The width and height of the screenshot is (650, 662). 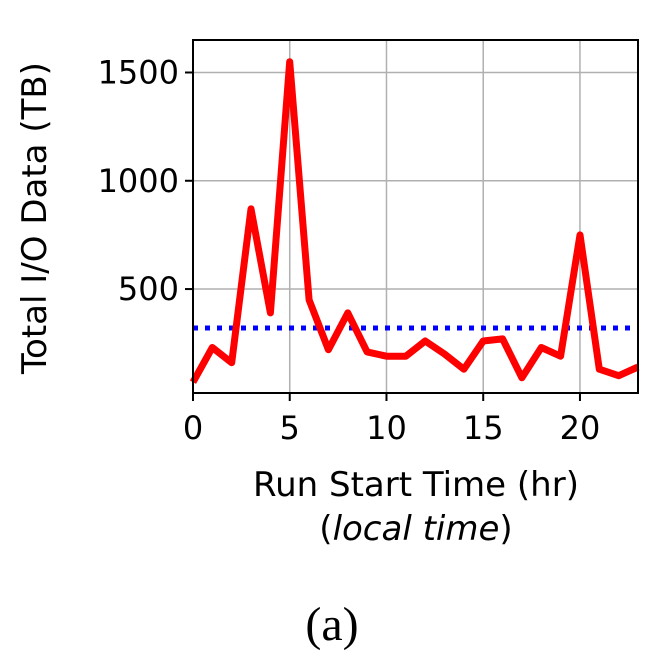 I want to click on x-axis-sublabel: (local time), so click(x=415, y=529).